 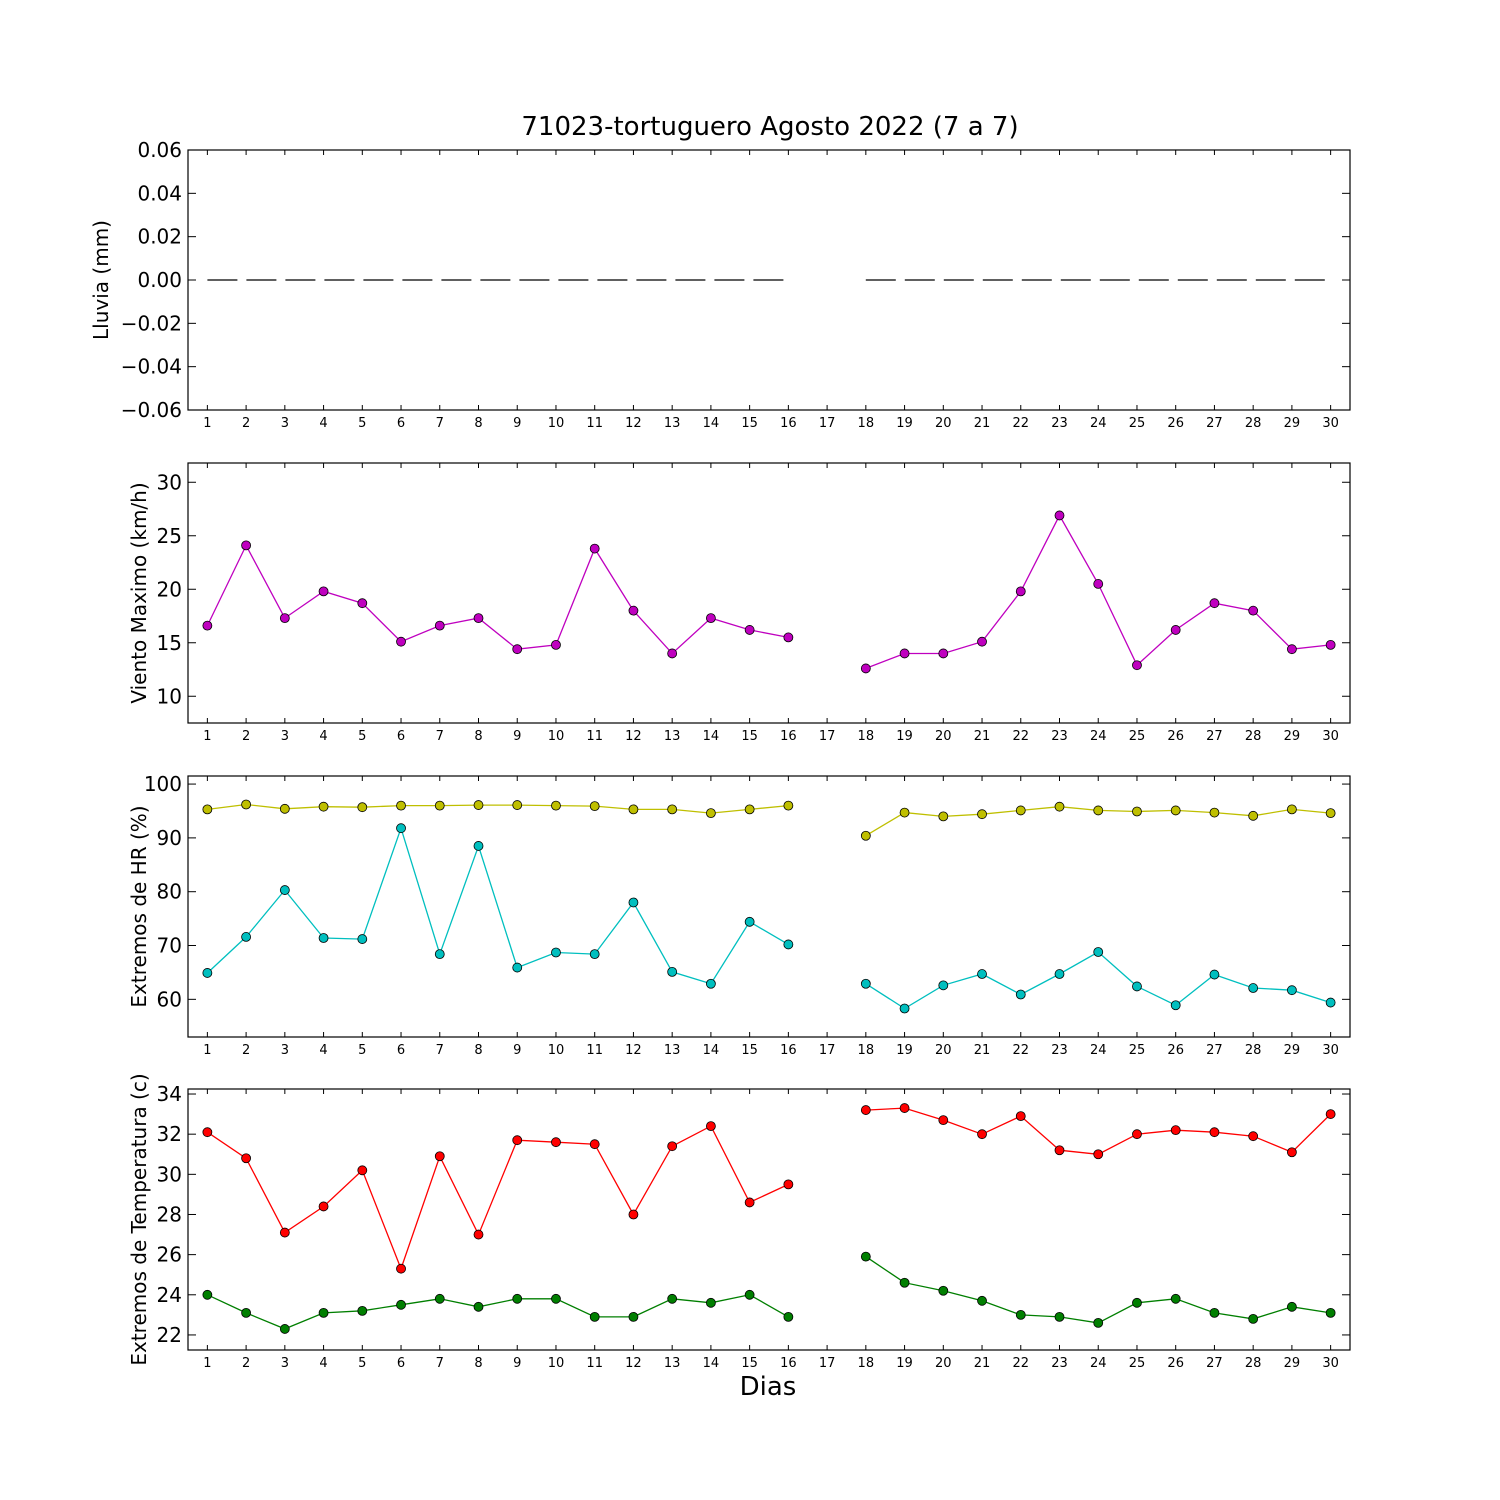 I want to click on y-tick-label: 20, so click(x=169, y=589).